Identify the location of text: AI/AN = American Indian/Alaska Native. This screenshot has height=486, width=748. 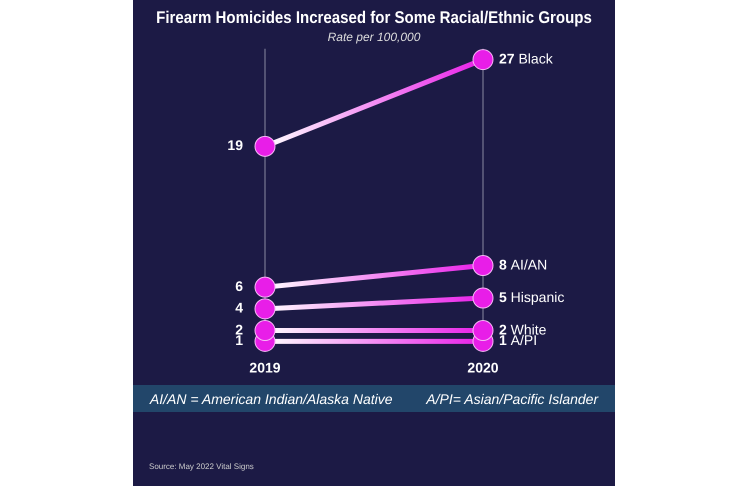
(271, 398).